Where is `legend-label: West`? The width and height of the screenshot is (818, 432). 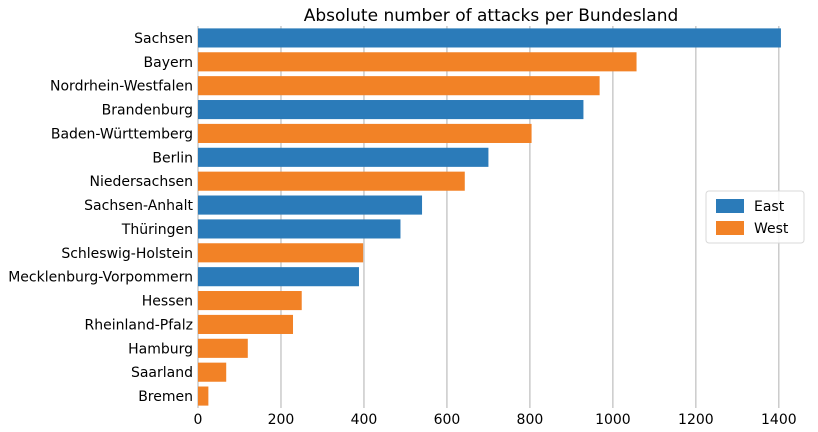
legend-label: West is located at coordinates (771, 229).